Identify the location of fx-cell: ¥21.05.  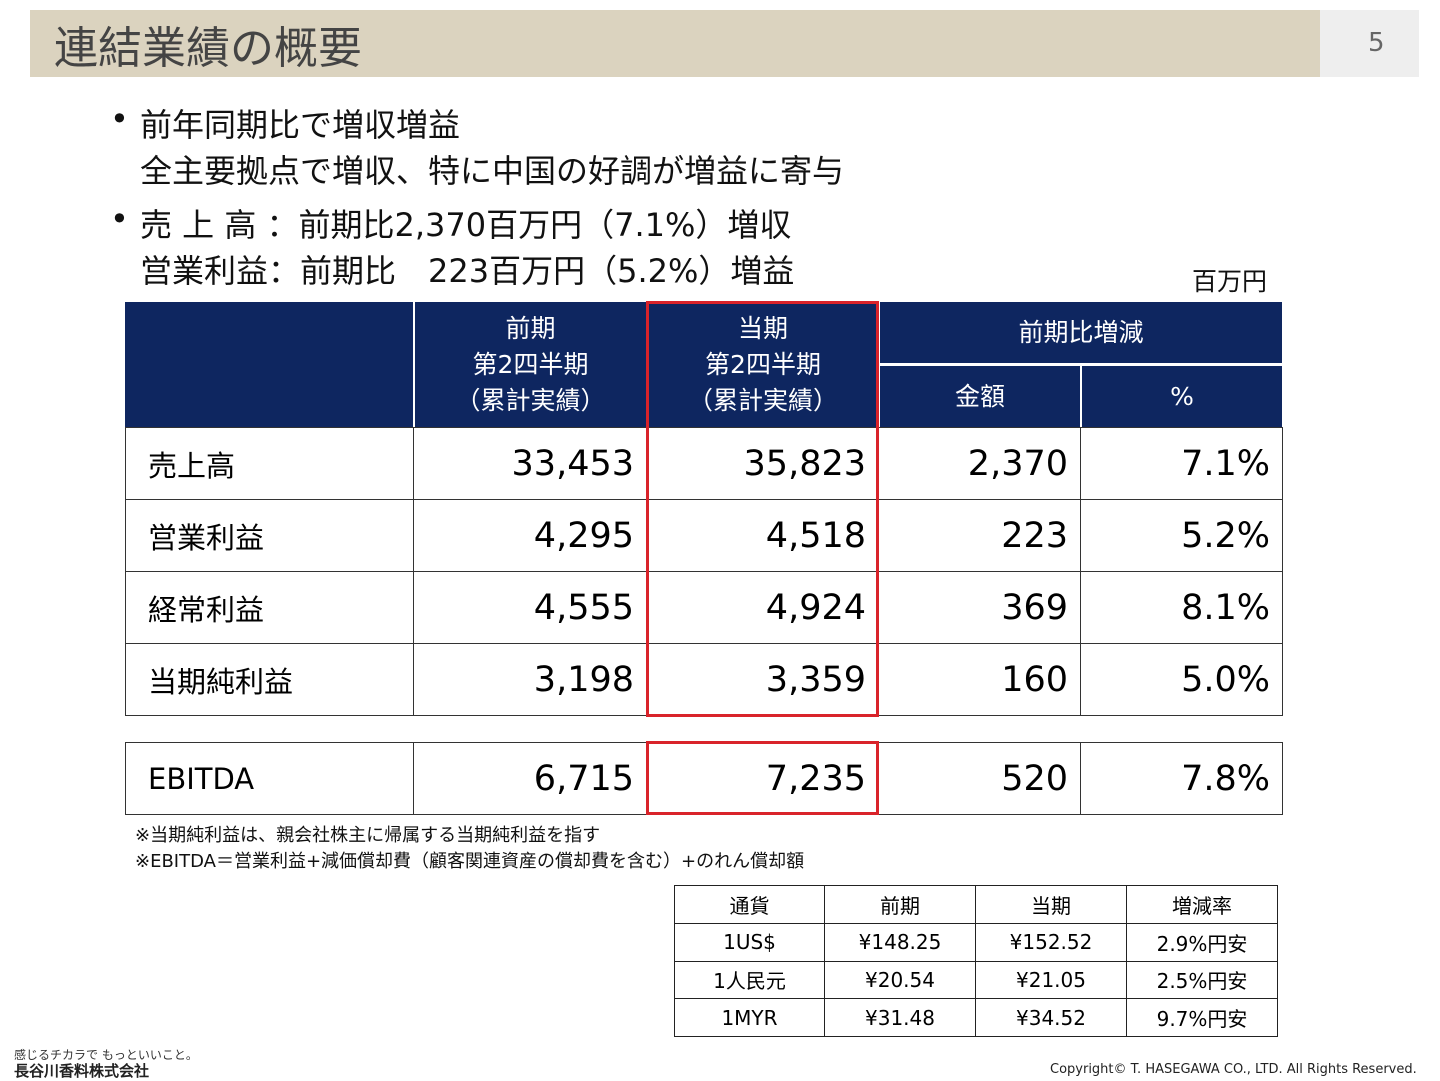
(1051, 980).